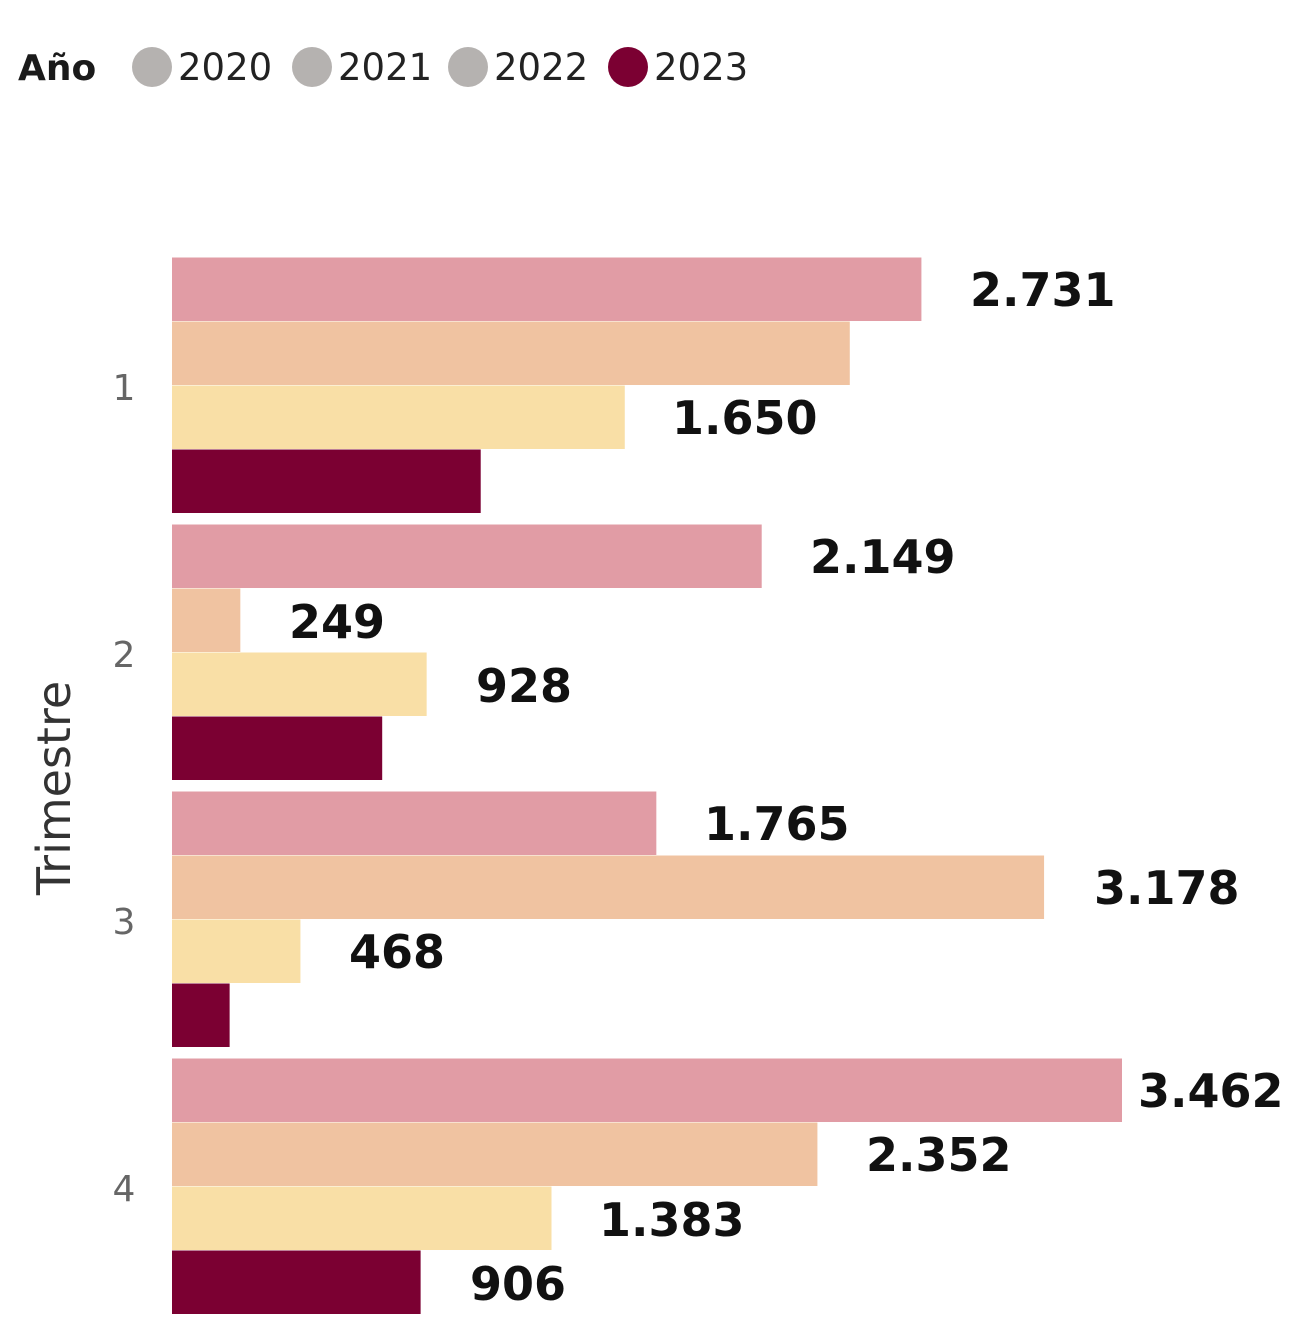  I want to click on y-tick-label-2: 2, so click(124, 655).